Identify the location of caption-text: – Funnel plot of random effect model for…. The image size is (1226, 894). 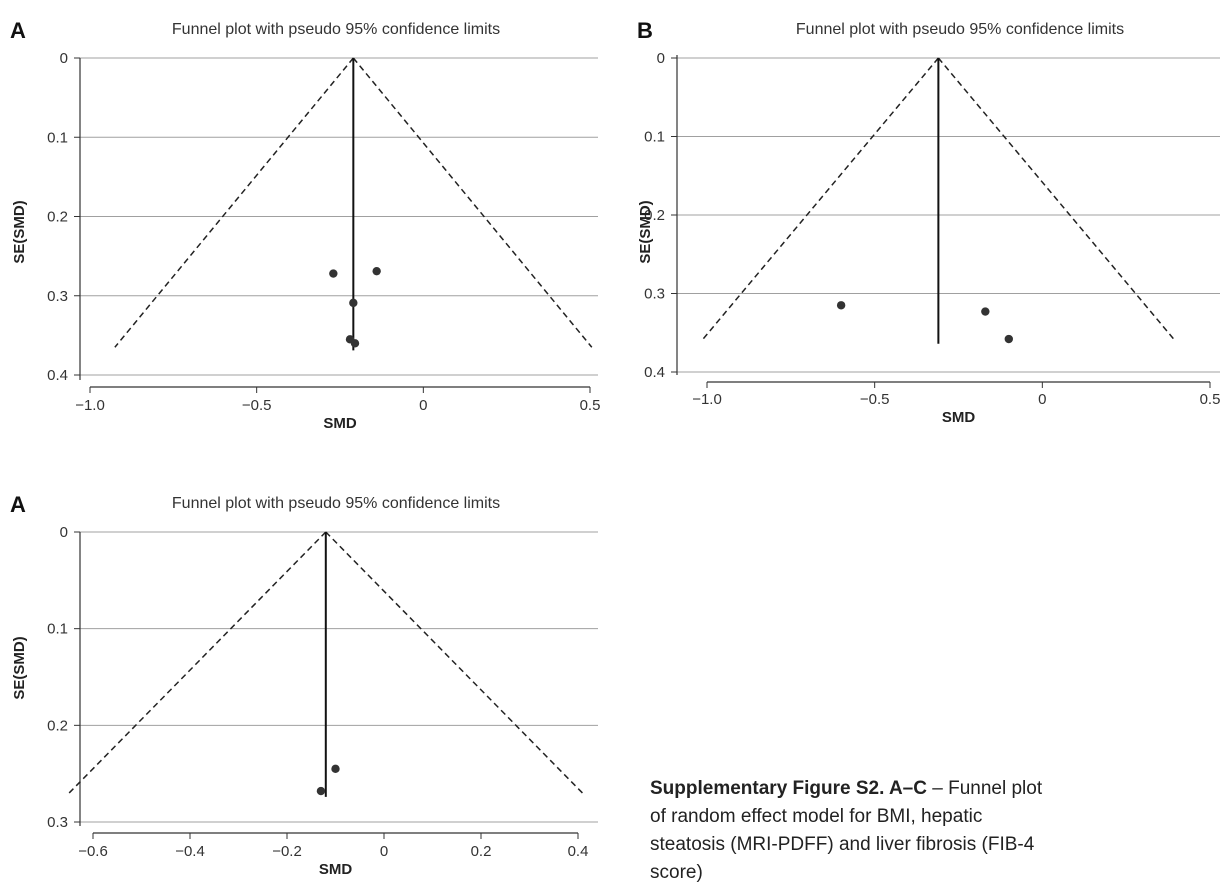
(846, 830).